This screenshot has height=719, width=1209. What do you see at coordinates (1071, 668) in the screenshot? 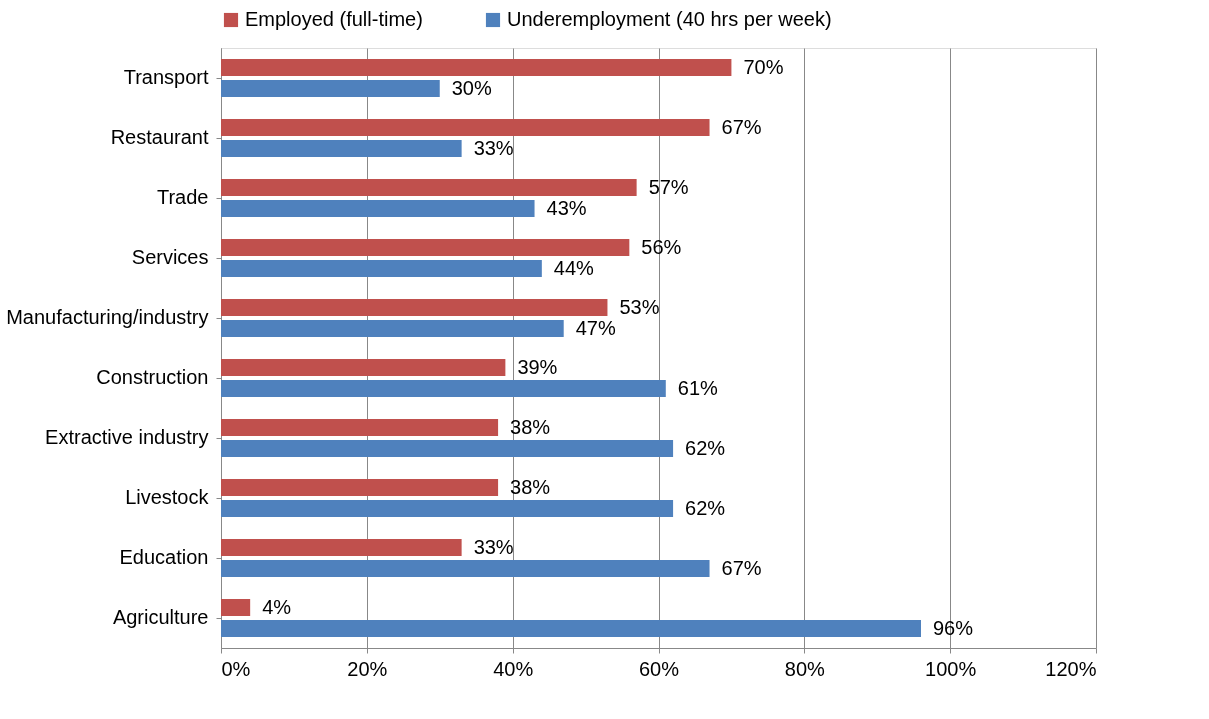
I see `x-tick-label: 120%` at bounding box center [1071, 668].